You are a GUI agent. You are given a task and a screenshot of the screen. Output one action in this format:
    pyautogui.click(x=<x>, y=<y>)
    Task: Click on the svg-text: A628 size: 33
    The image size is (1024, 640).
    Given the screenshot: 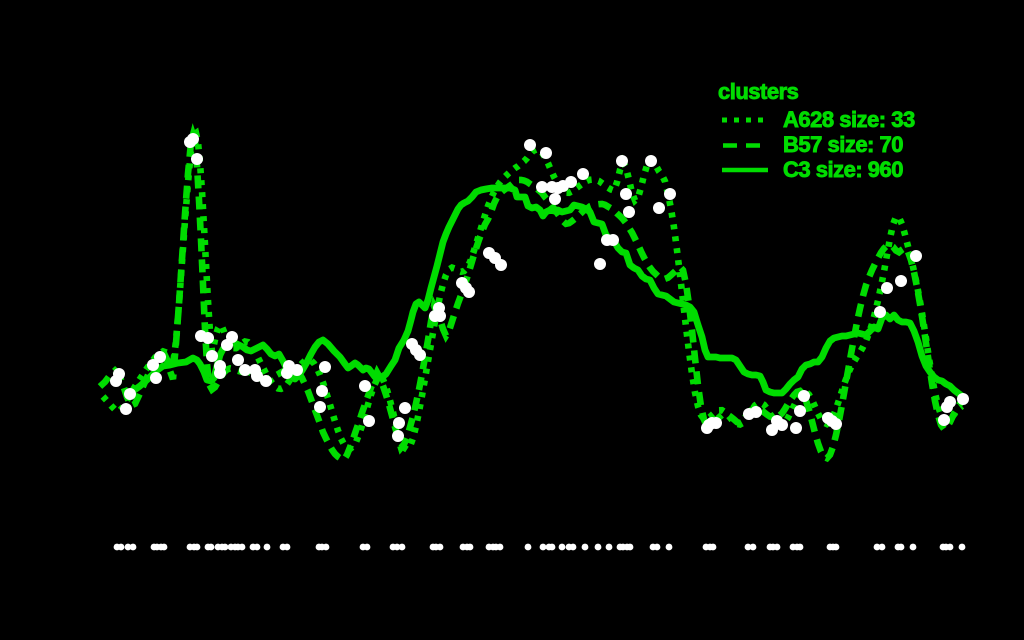 What is the action you would take?
    pyautogui.click(x=849, y=119)
    